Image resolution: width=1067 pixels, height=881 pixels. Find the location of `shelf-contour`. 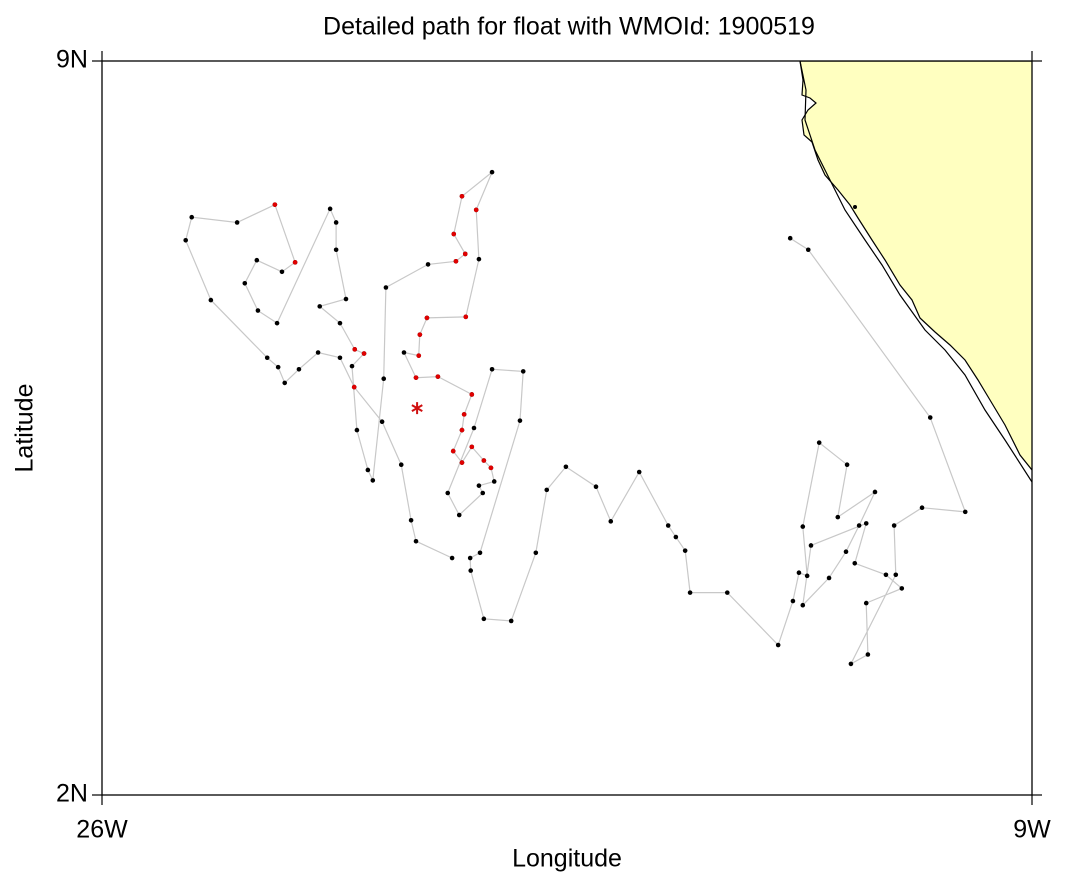

shelf-contour is located at coordinates (915, 272).